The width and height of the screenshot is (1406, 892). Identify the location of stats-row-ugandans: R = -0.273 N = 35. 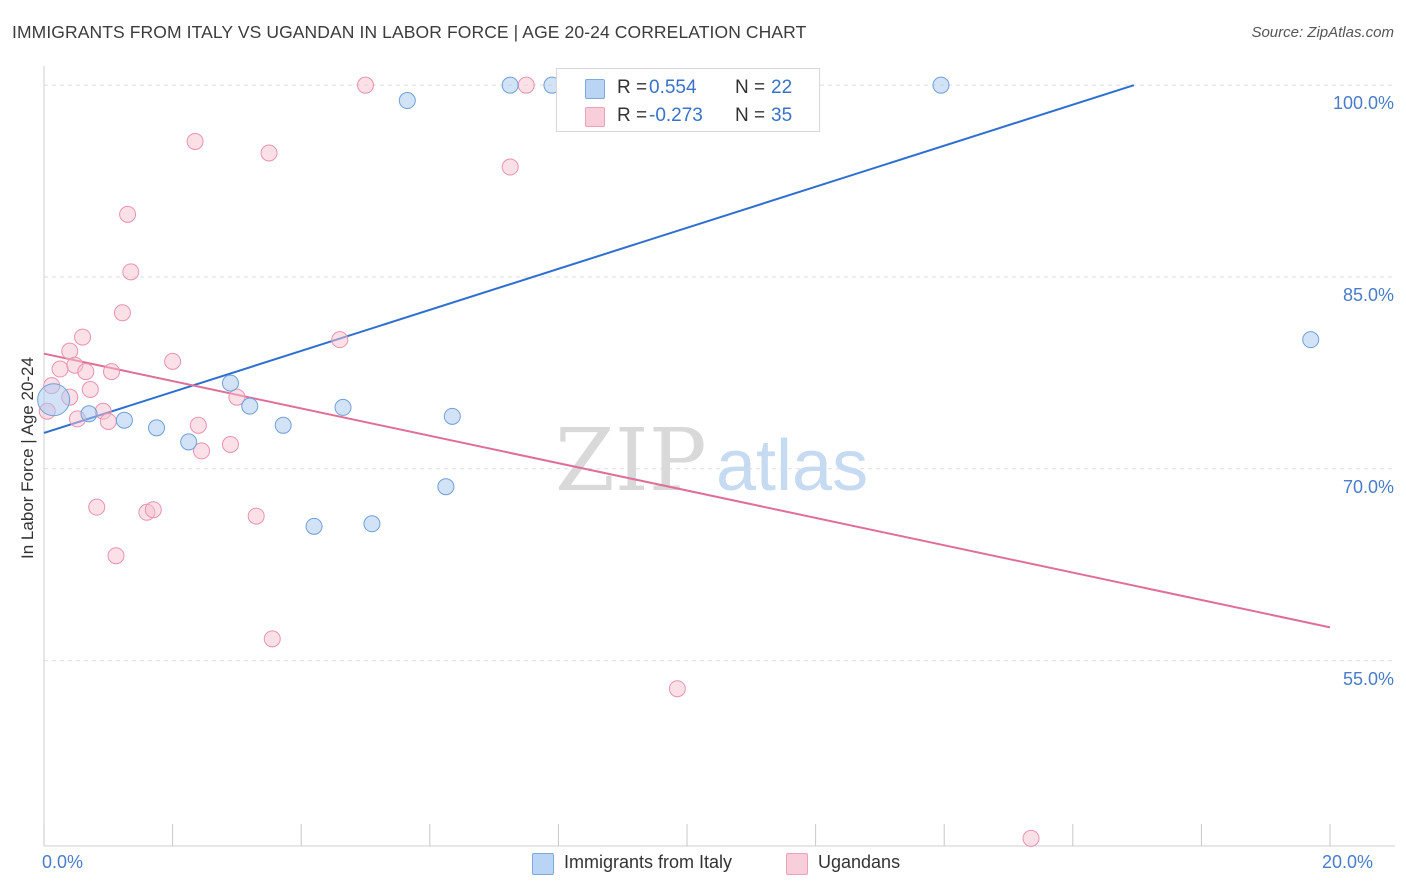
(688, 115).